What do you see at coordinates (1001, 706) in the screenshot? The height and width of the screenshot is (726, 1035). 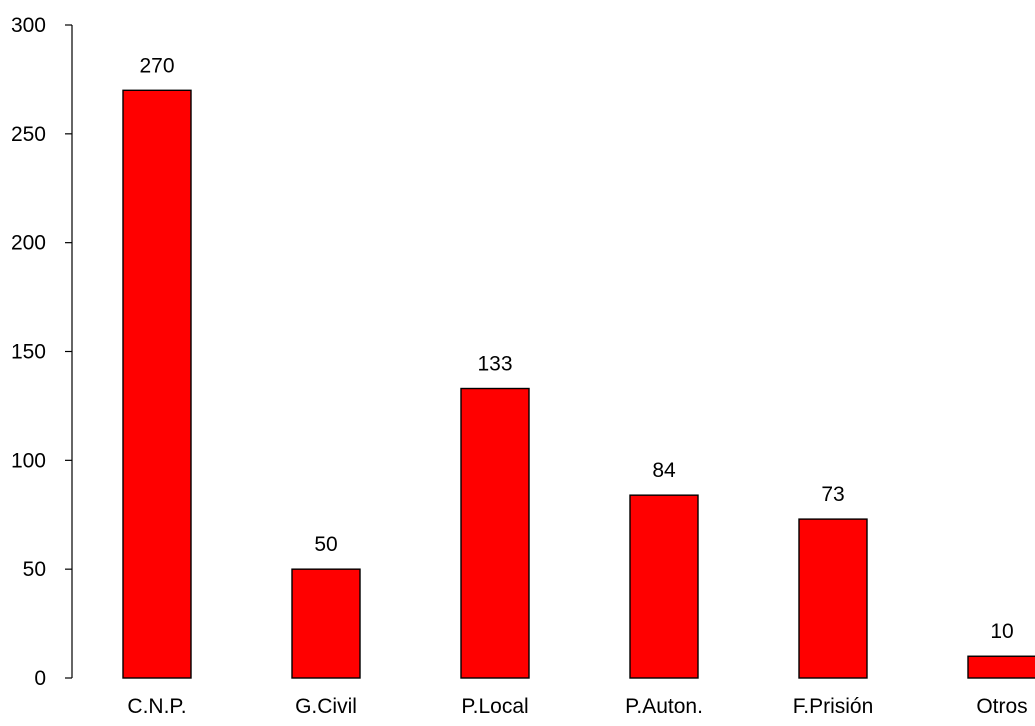 I see `category-label: Otros` at bounding box center [1001, 706].